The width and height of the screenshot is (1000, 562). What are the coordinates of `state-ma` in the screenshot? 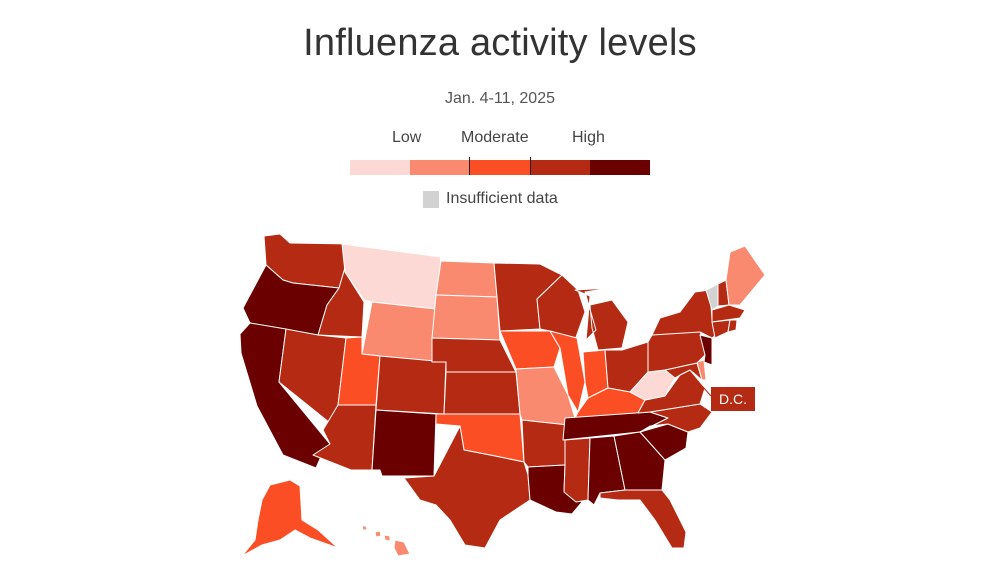 It's located at (728, 313).